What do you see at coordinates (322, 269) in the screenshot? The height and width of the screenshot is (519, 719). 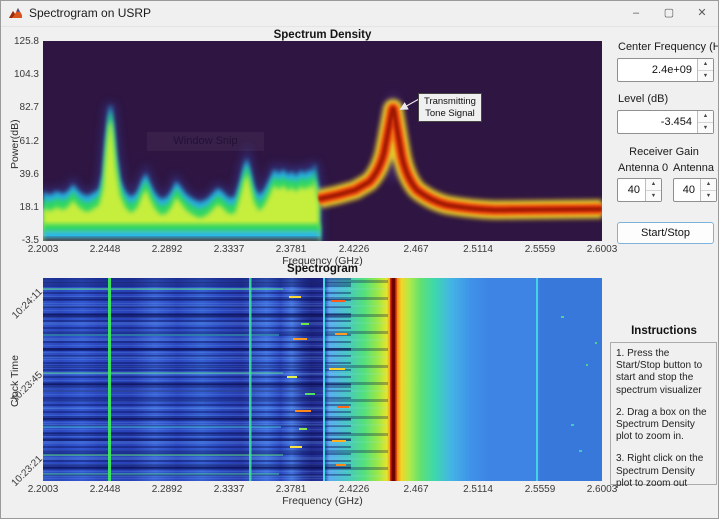 I see `spectrogram-title: Spectrogram` at bounding box center [322, 269].